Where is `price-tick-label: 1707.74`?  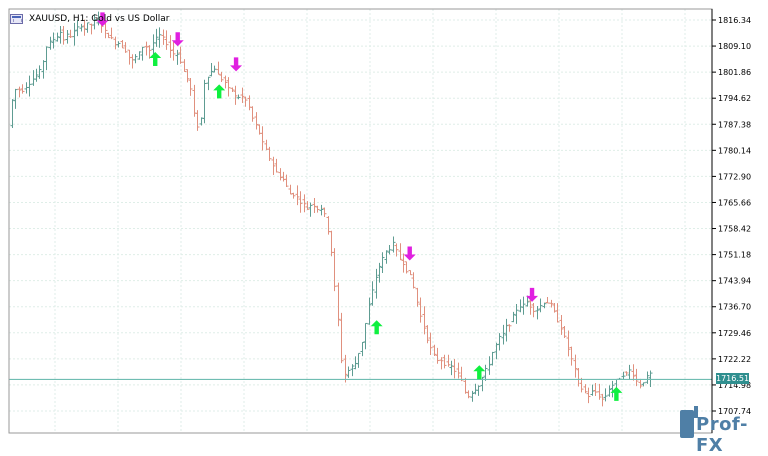 price-tick-label: 1707.74 is located at coordinates (734, 411).